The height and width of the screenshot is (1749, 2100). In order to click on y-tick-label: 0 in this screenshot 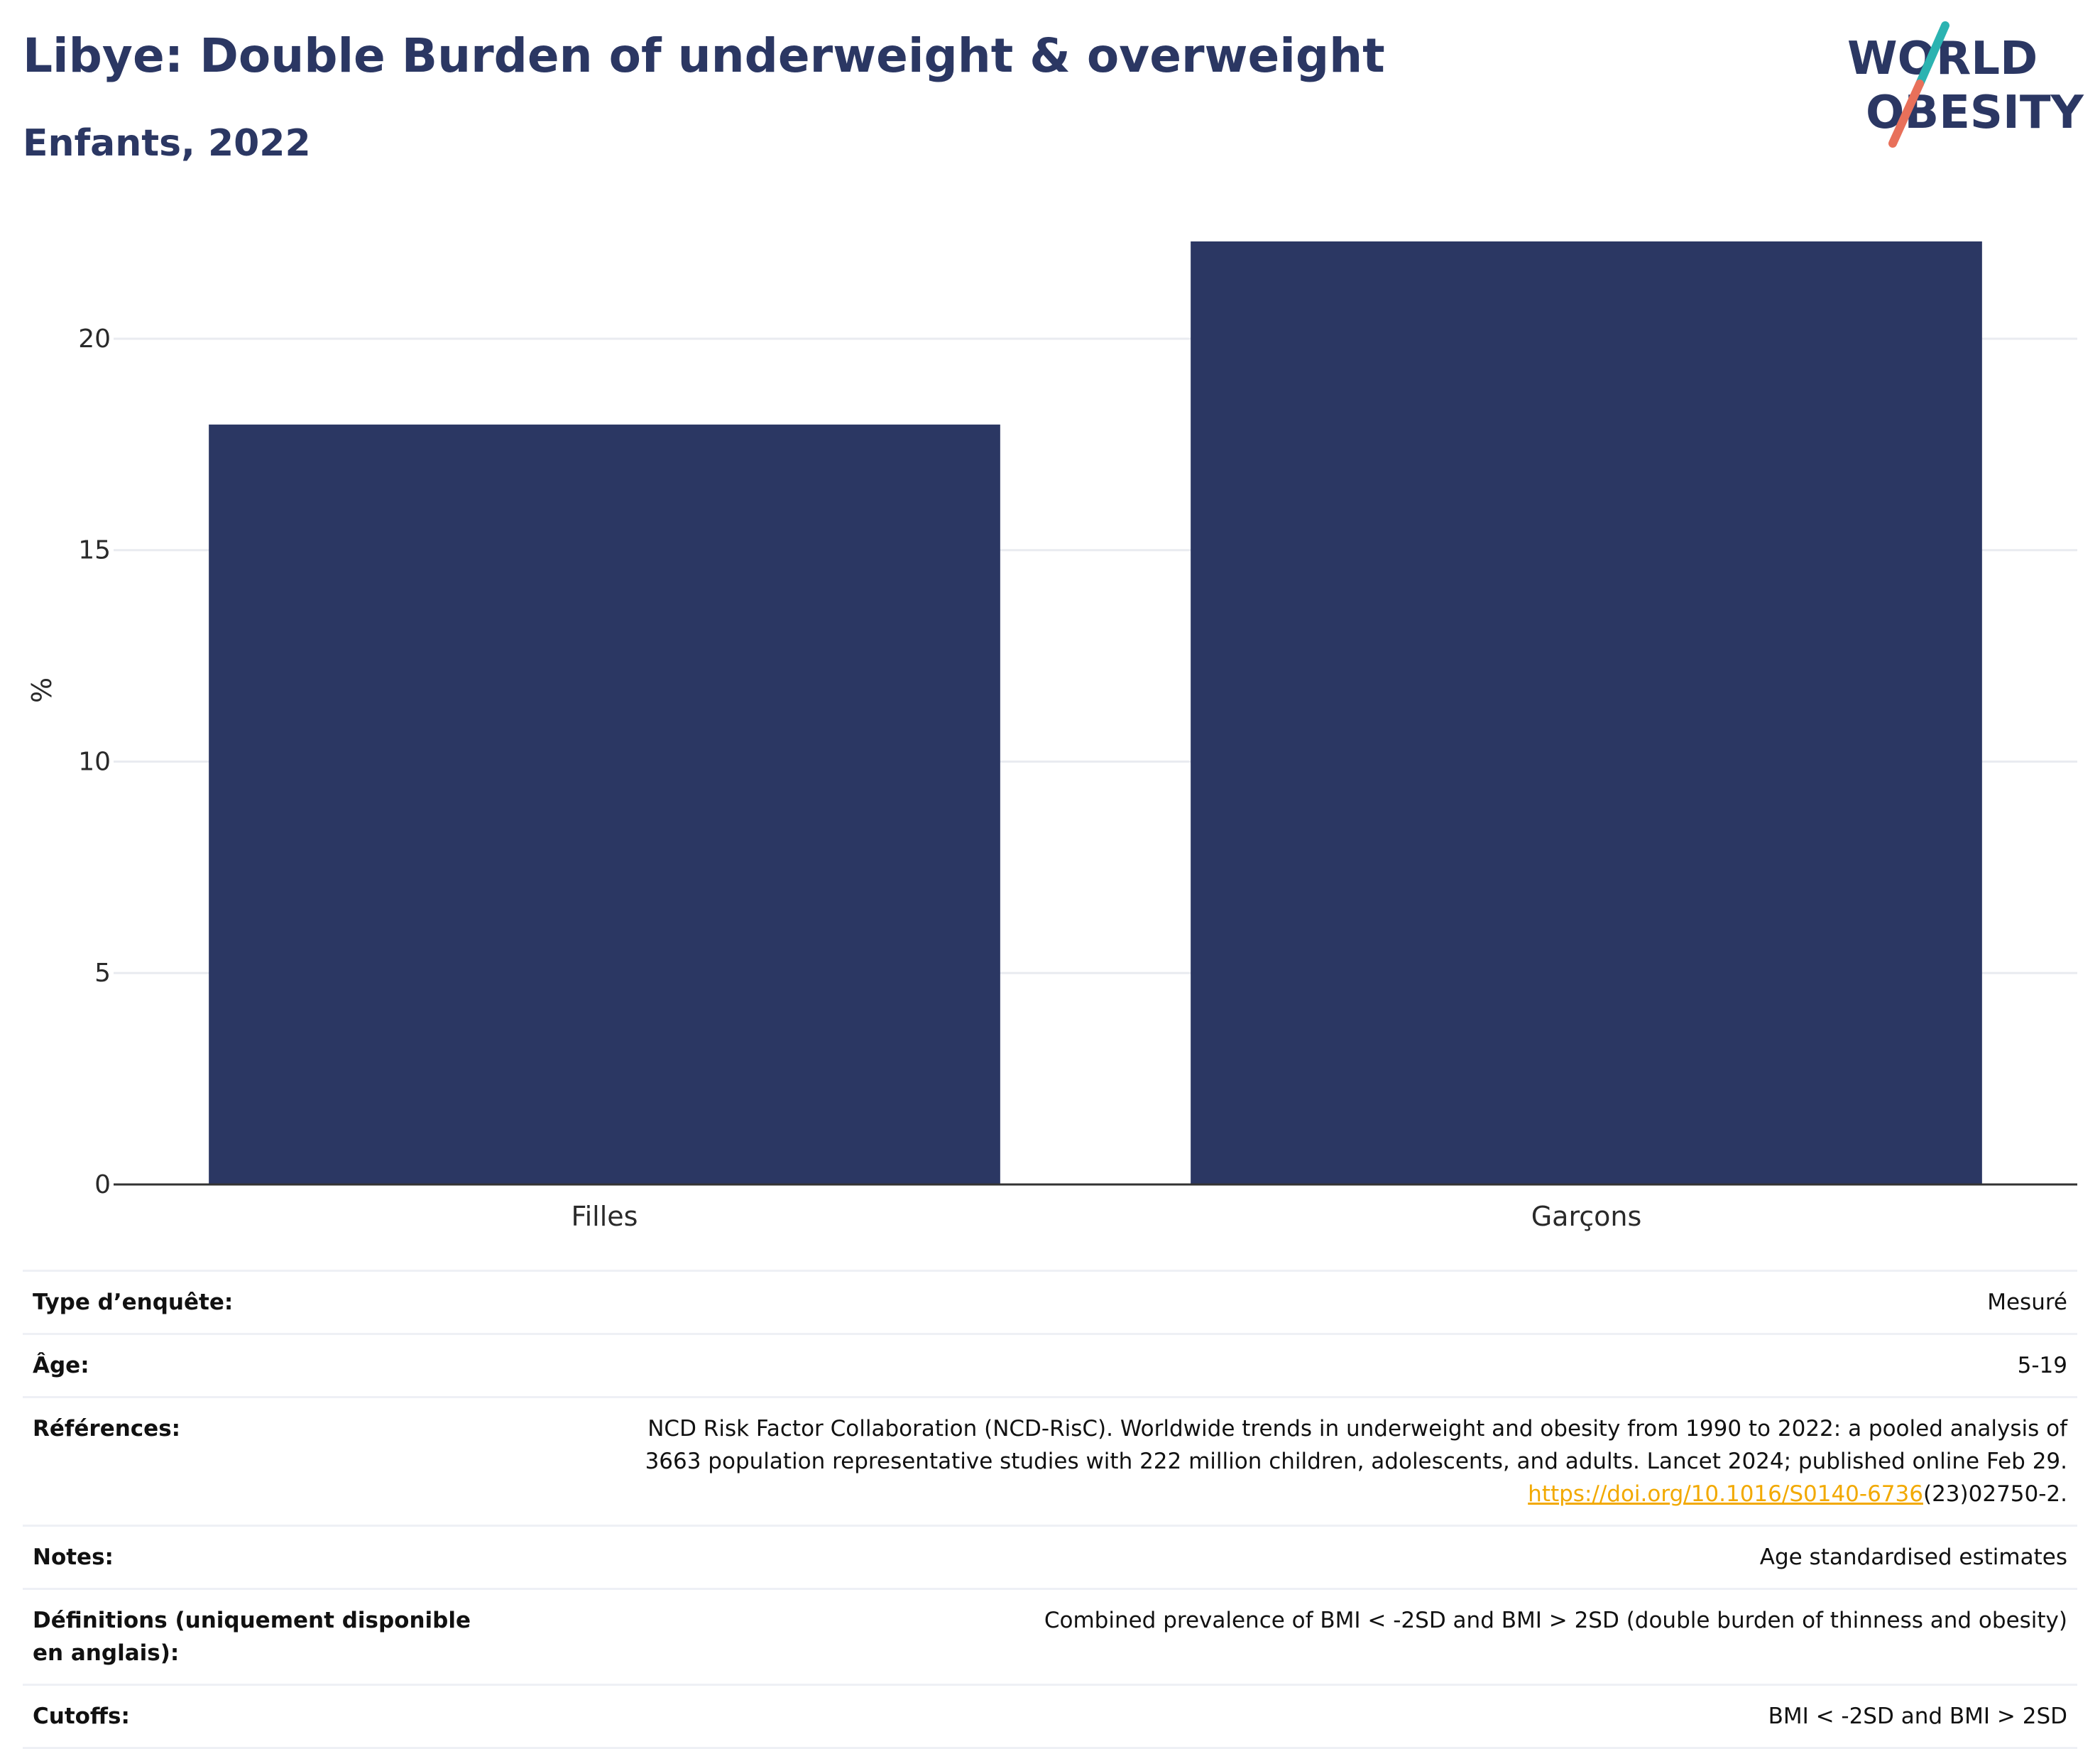, I will do `click(102, 1184)`.